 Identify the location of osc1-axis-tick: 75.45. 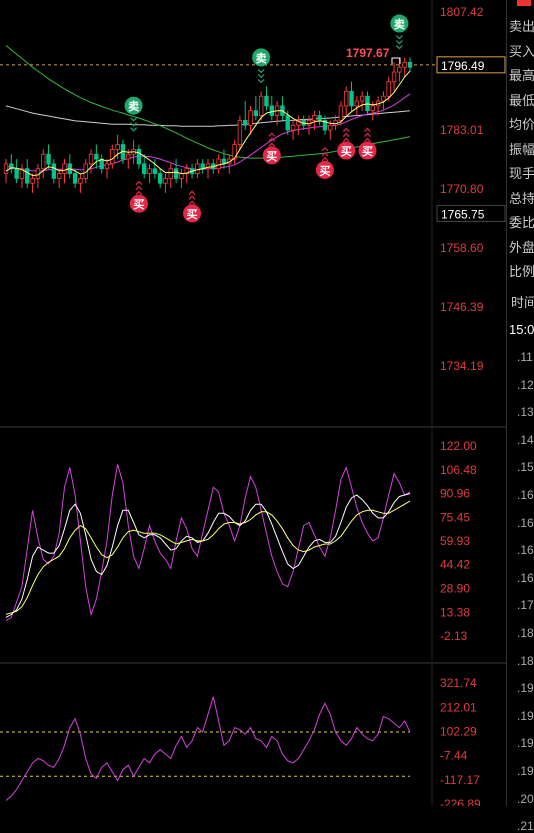
(455, 517).